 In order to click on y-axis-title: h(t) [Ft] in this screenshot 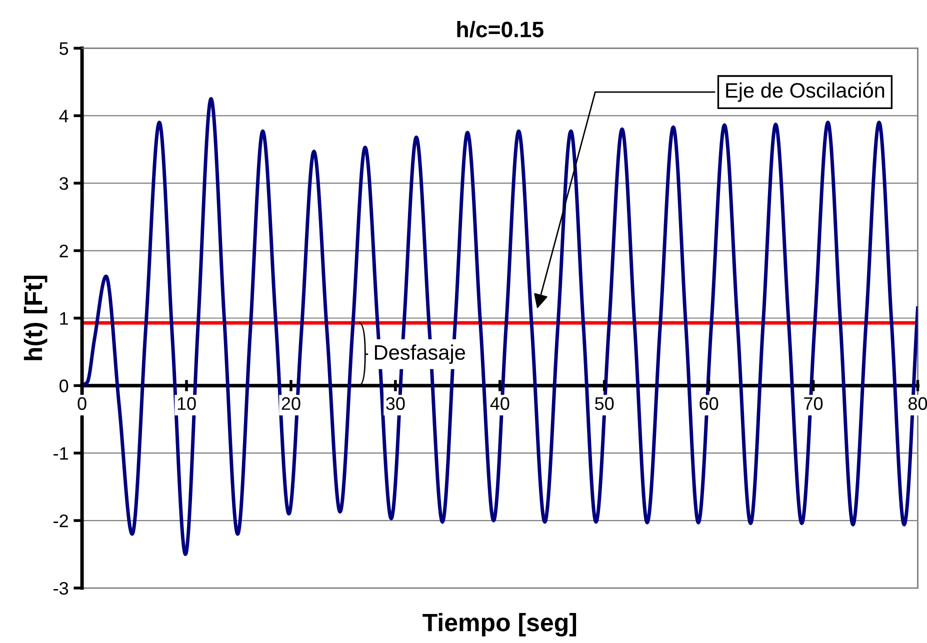, I will do `click(36, 318)`.